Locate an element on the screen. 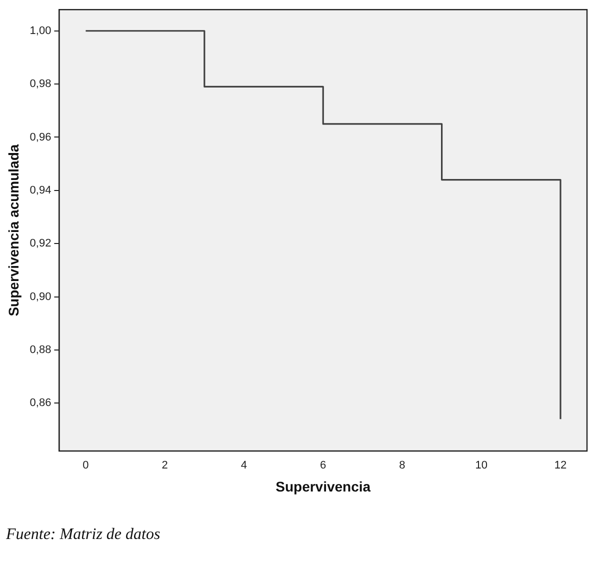 The height and width of the screenshot is (580, 594). y-tick-label: 0,90 is located at coordinates (41, 296).